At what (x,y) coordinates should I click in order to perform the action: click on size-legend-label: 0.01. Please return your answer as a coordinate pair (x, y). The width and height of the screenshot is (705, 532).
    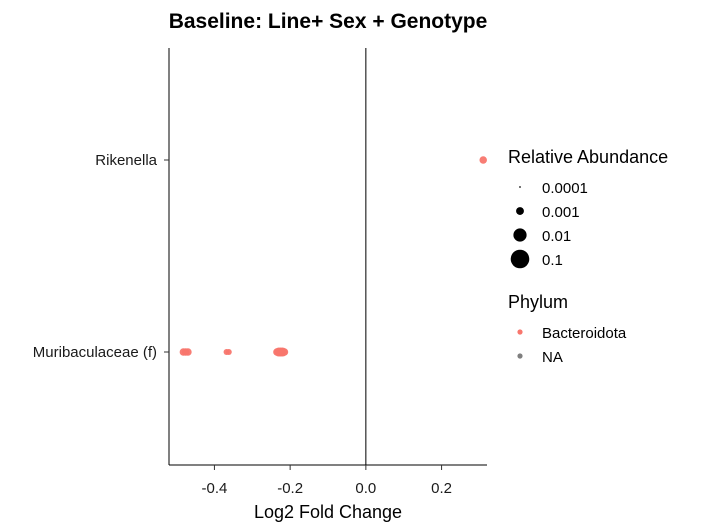
    Looking at the image, I should click on (556, 236).